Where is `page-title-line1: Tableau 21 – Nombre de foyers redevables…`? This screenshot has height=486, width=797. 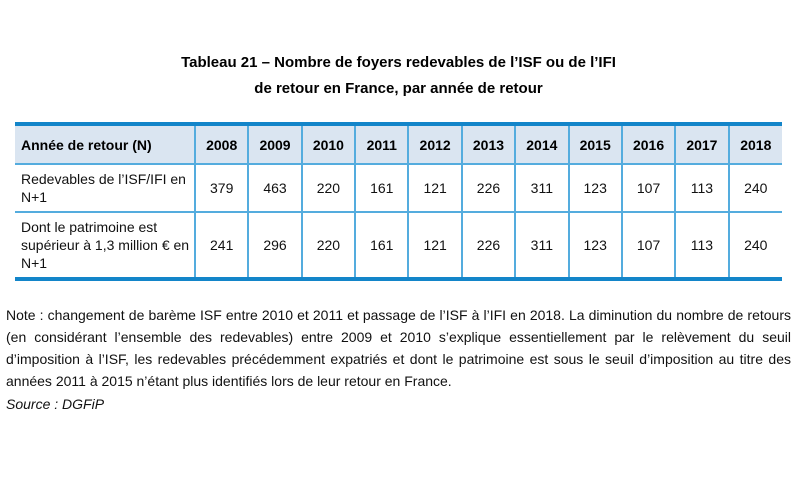
page-title-line1: Tableau 21 – Nombre de foyers redevables… is located at coordinates (398, 62).